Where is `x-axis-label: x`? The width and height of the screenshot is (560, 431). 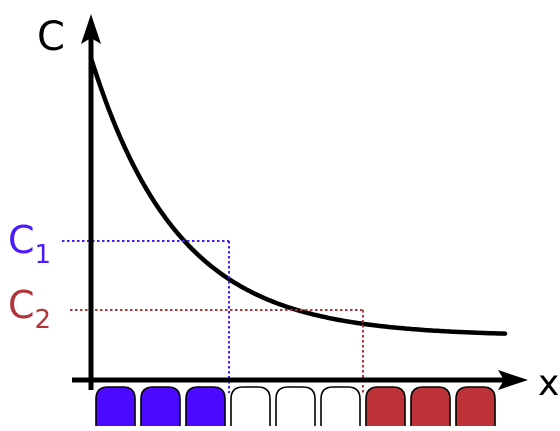
x-axis-label: x is located at coordinates (548, 383).